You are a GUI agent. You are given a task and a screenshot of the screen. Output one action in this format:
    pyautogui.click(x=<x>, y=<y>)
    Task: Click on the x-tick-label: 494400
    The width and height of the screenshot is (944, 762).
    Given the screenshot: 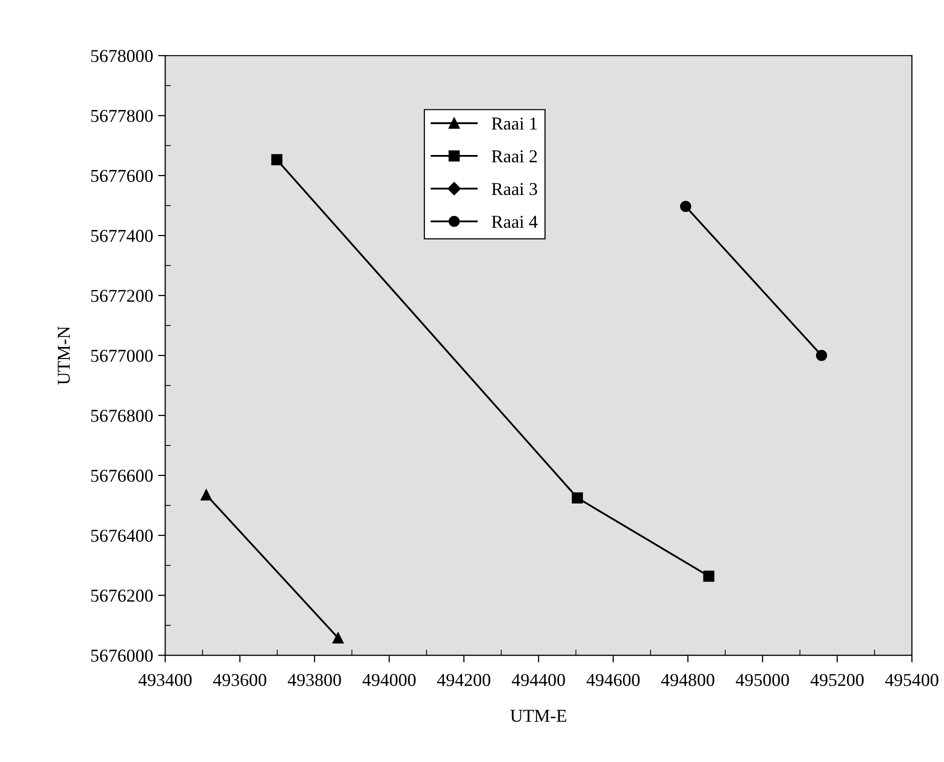 What is the action you would take?
    pyautogui.click(x=538, y=680)
    